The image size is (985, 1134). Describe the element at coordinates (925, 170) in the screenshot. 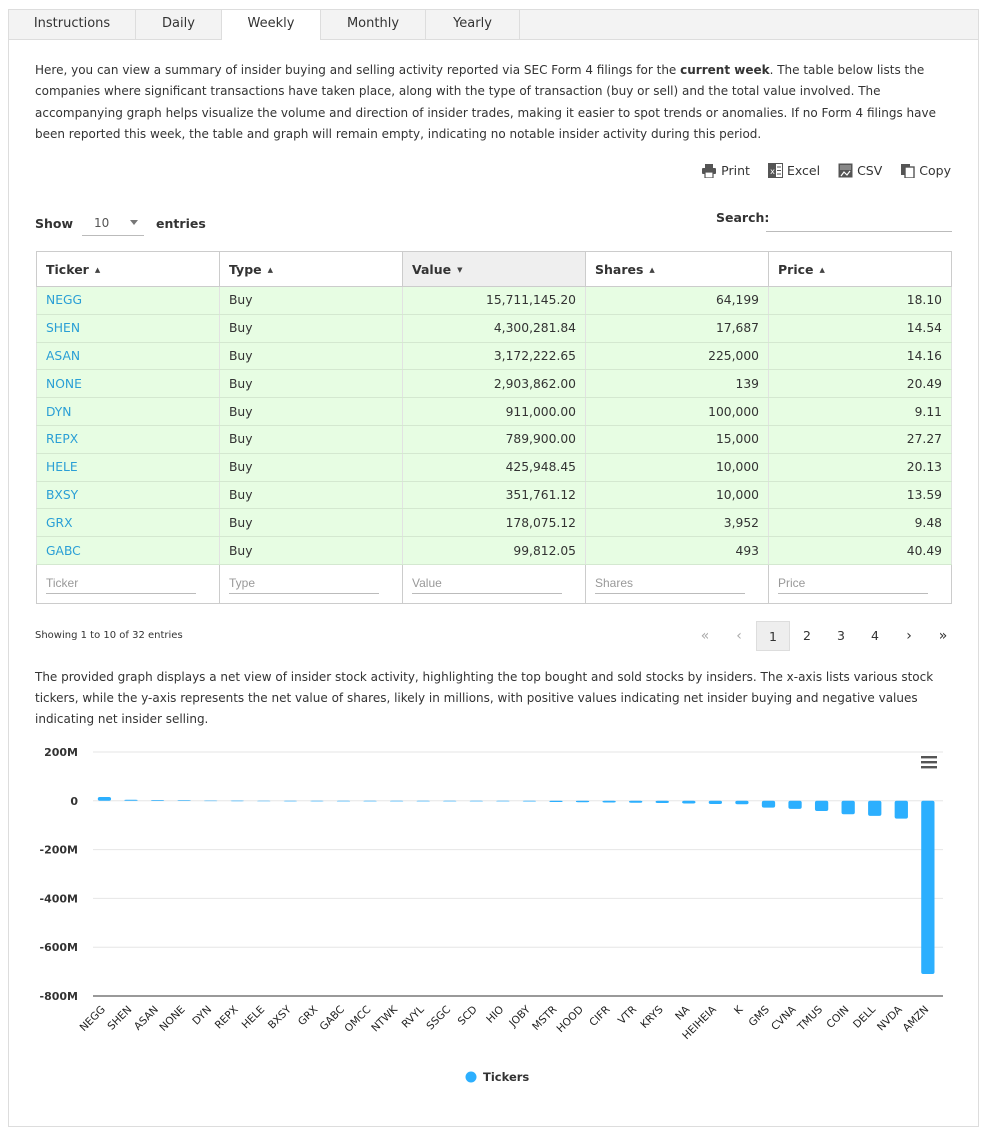

I see `copy-button: Copy` at that location.